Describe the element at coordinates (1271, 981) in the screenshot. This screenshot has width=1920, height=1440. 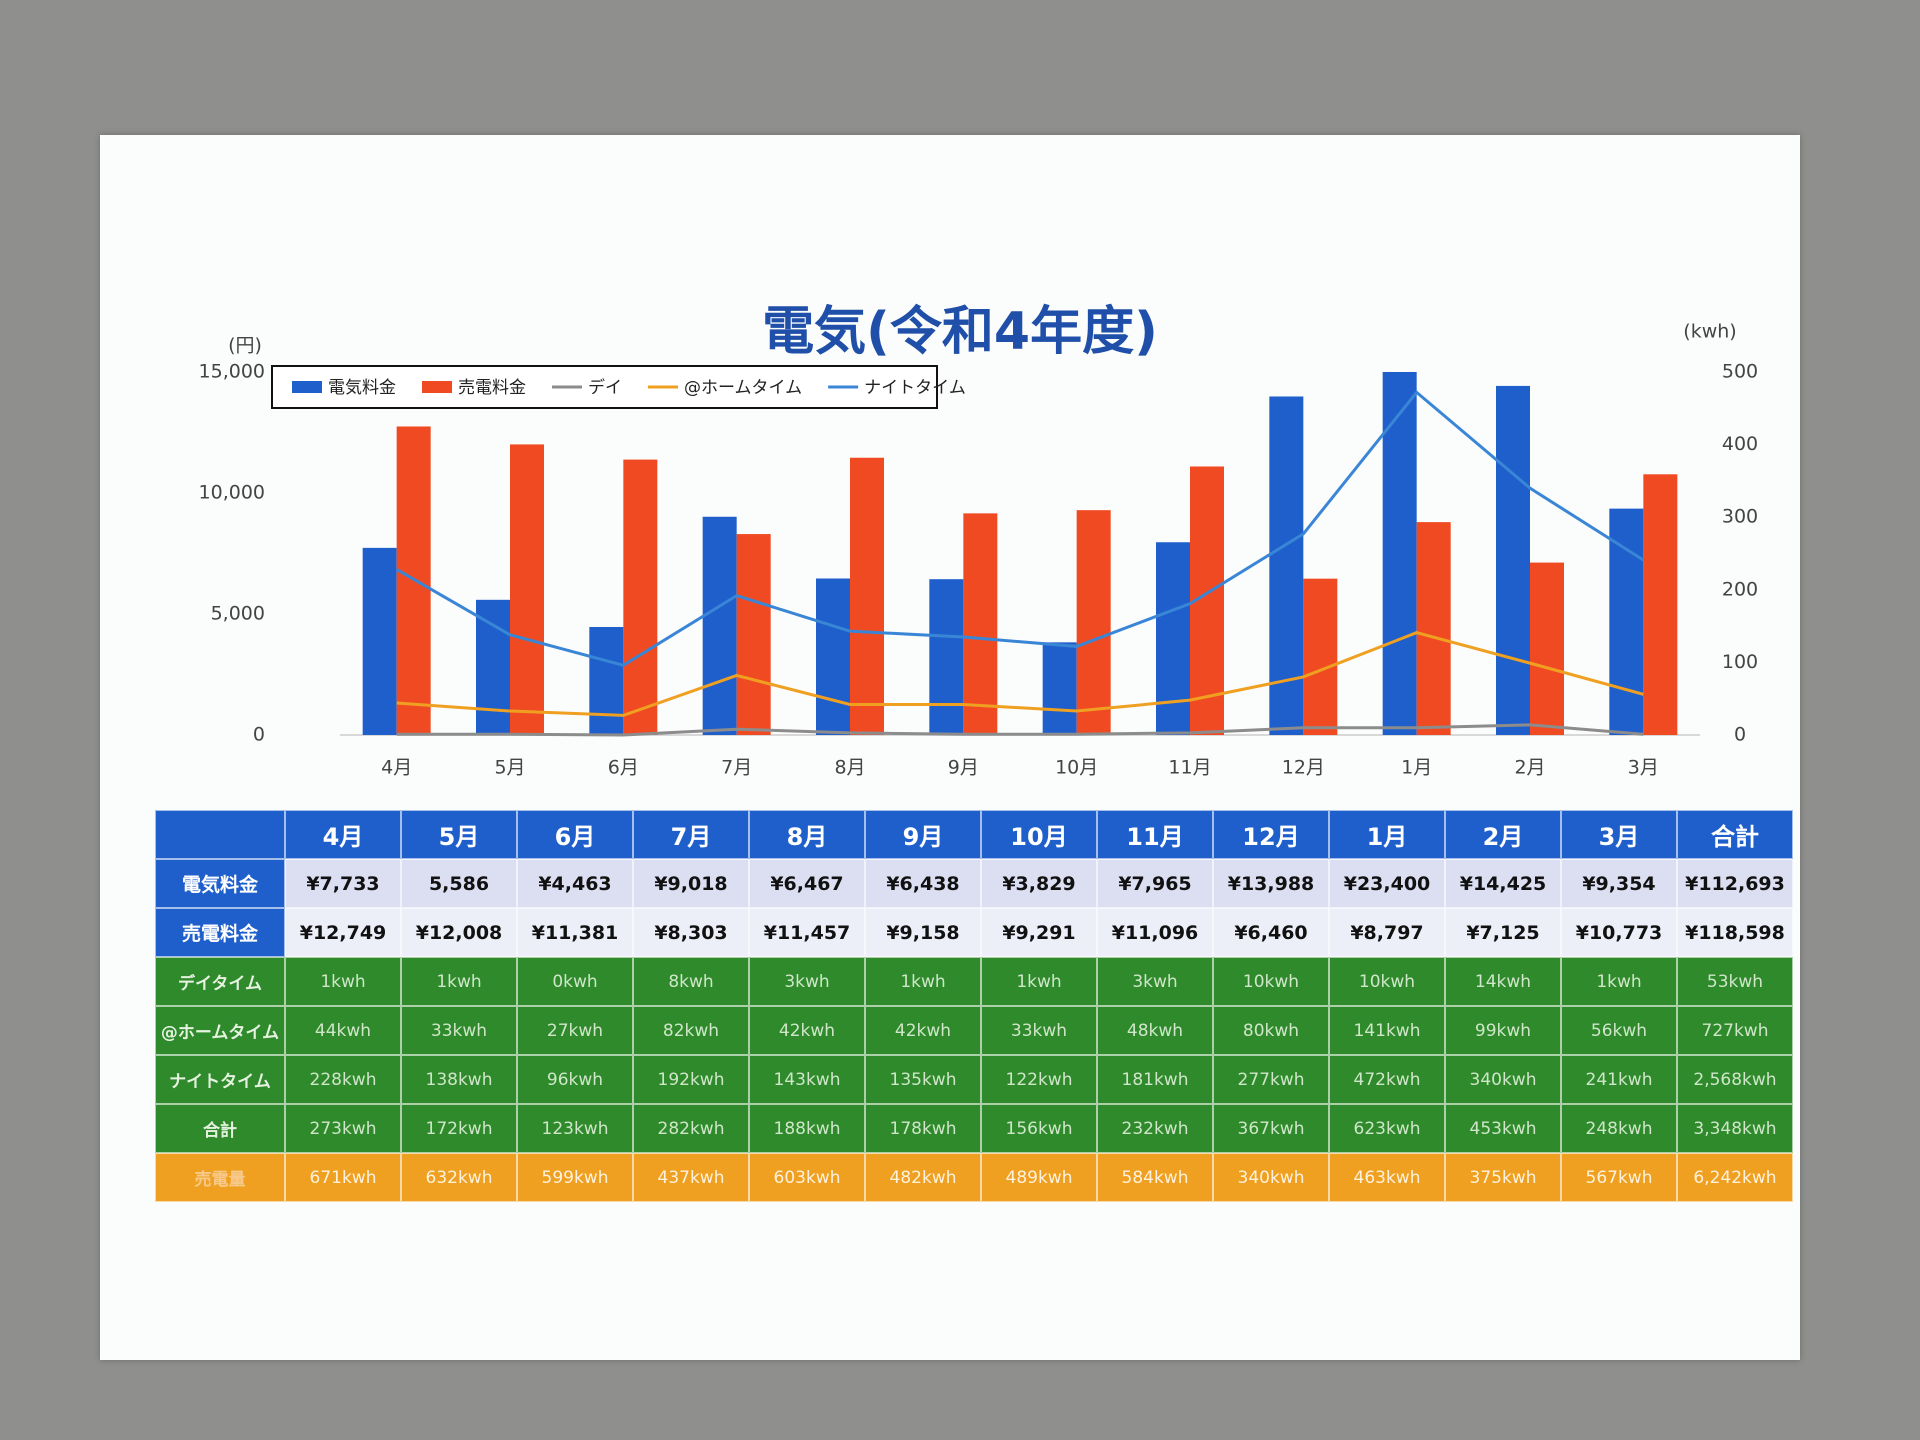
I see `table-cell: 10kwh` at that location.